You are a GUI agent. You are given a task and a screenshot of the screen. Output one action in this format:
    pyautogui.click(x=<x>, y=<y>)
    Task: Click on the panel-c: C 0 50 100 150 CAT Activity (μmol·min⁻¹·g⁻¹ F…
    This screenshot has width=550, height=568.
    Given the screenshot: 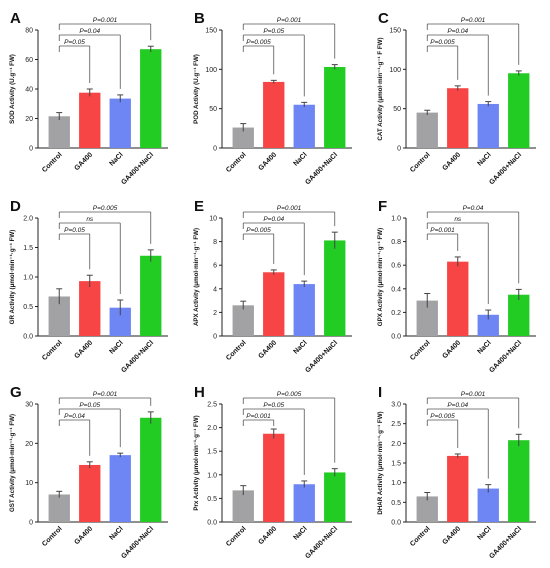 What is the action you would take?
    pyautogui.click(x=456, y=98)
    